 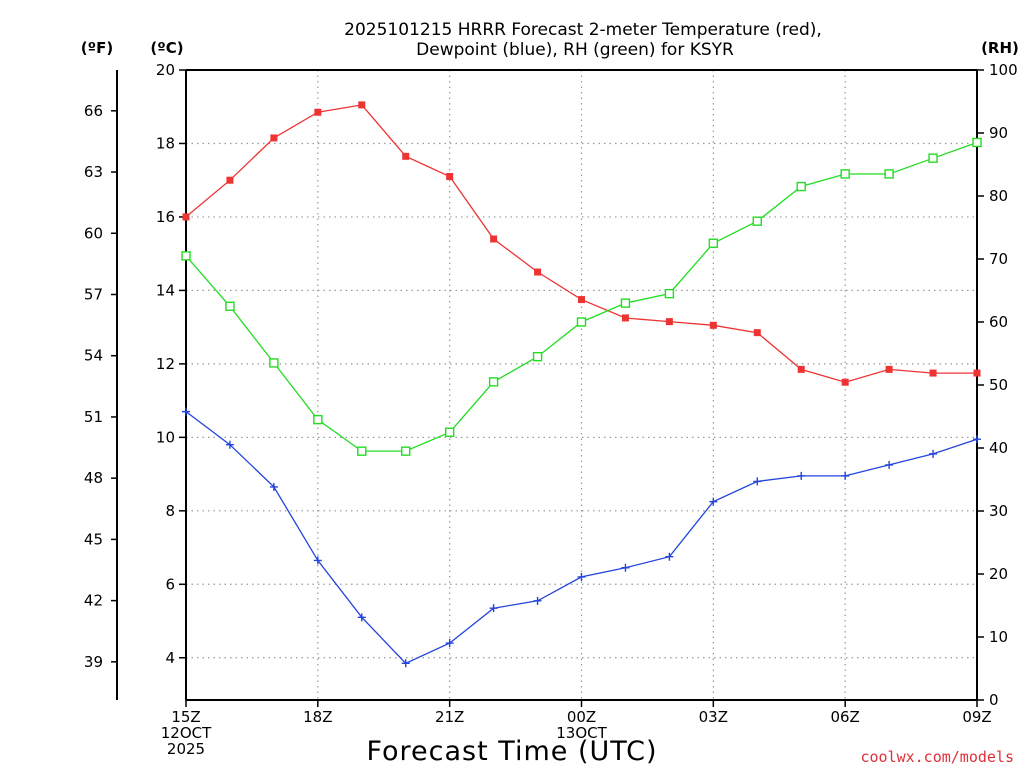 I want to click on fahrenheit-tick-label: 39, so click(x=93, y=662).